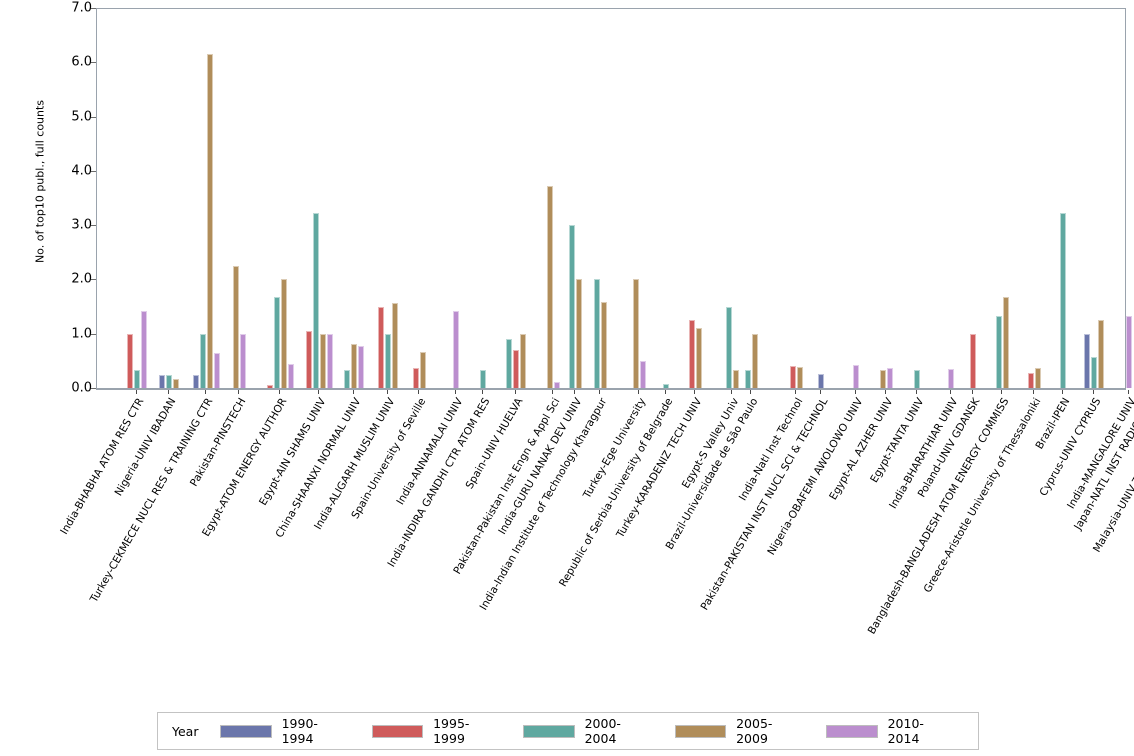 This screenshot has height=756, width=1134. I want to click on legend-entry: 1995-1999, so click(434, 731).